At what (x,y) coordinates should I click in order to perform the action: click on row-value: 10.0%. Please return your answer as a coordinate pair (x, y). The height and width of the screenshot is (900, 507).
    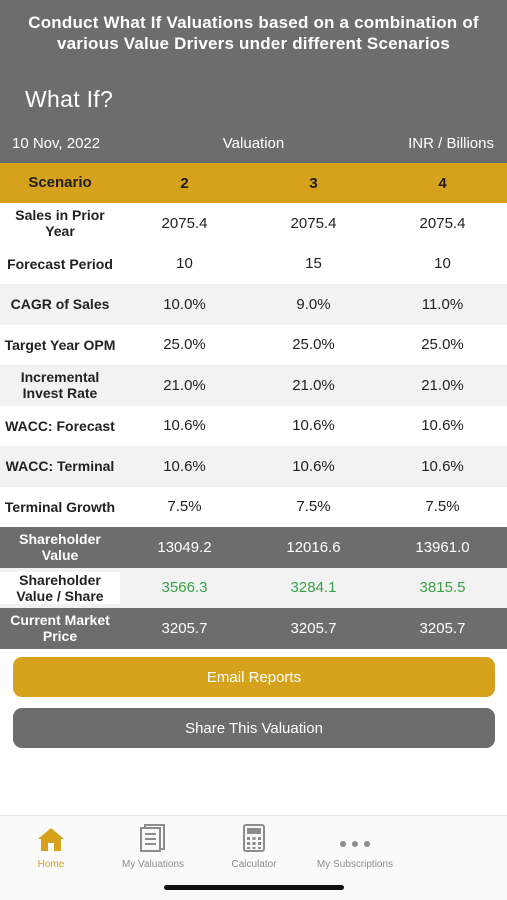
    Looking at the image, I should click on (184, 304).